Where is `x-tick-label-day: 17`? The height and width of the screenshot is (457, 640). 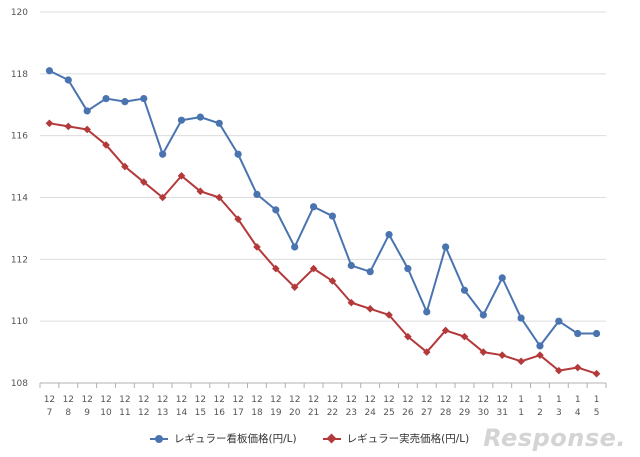
x-tick-label-day: 17 is located at coordinates (237, 413).